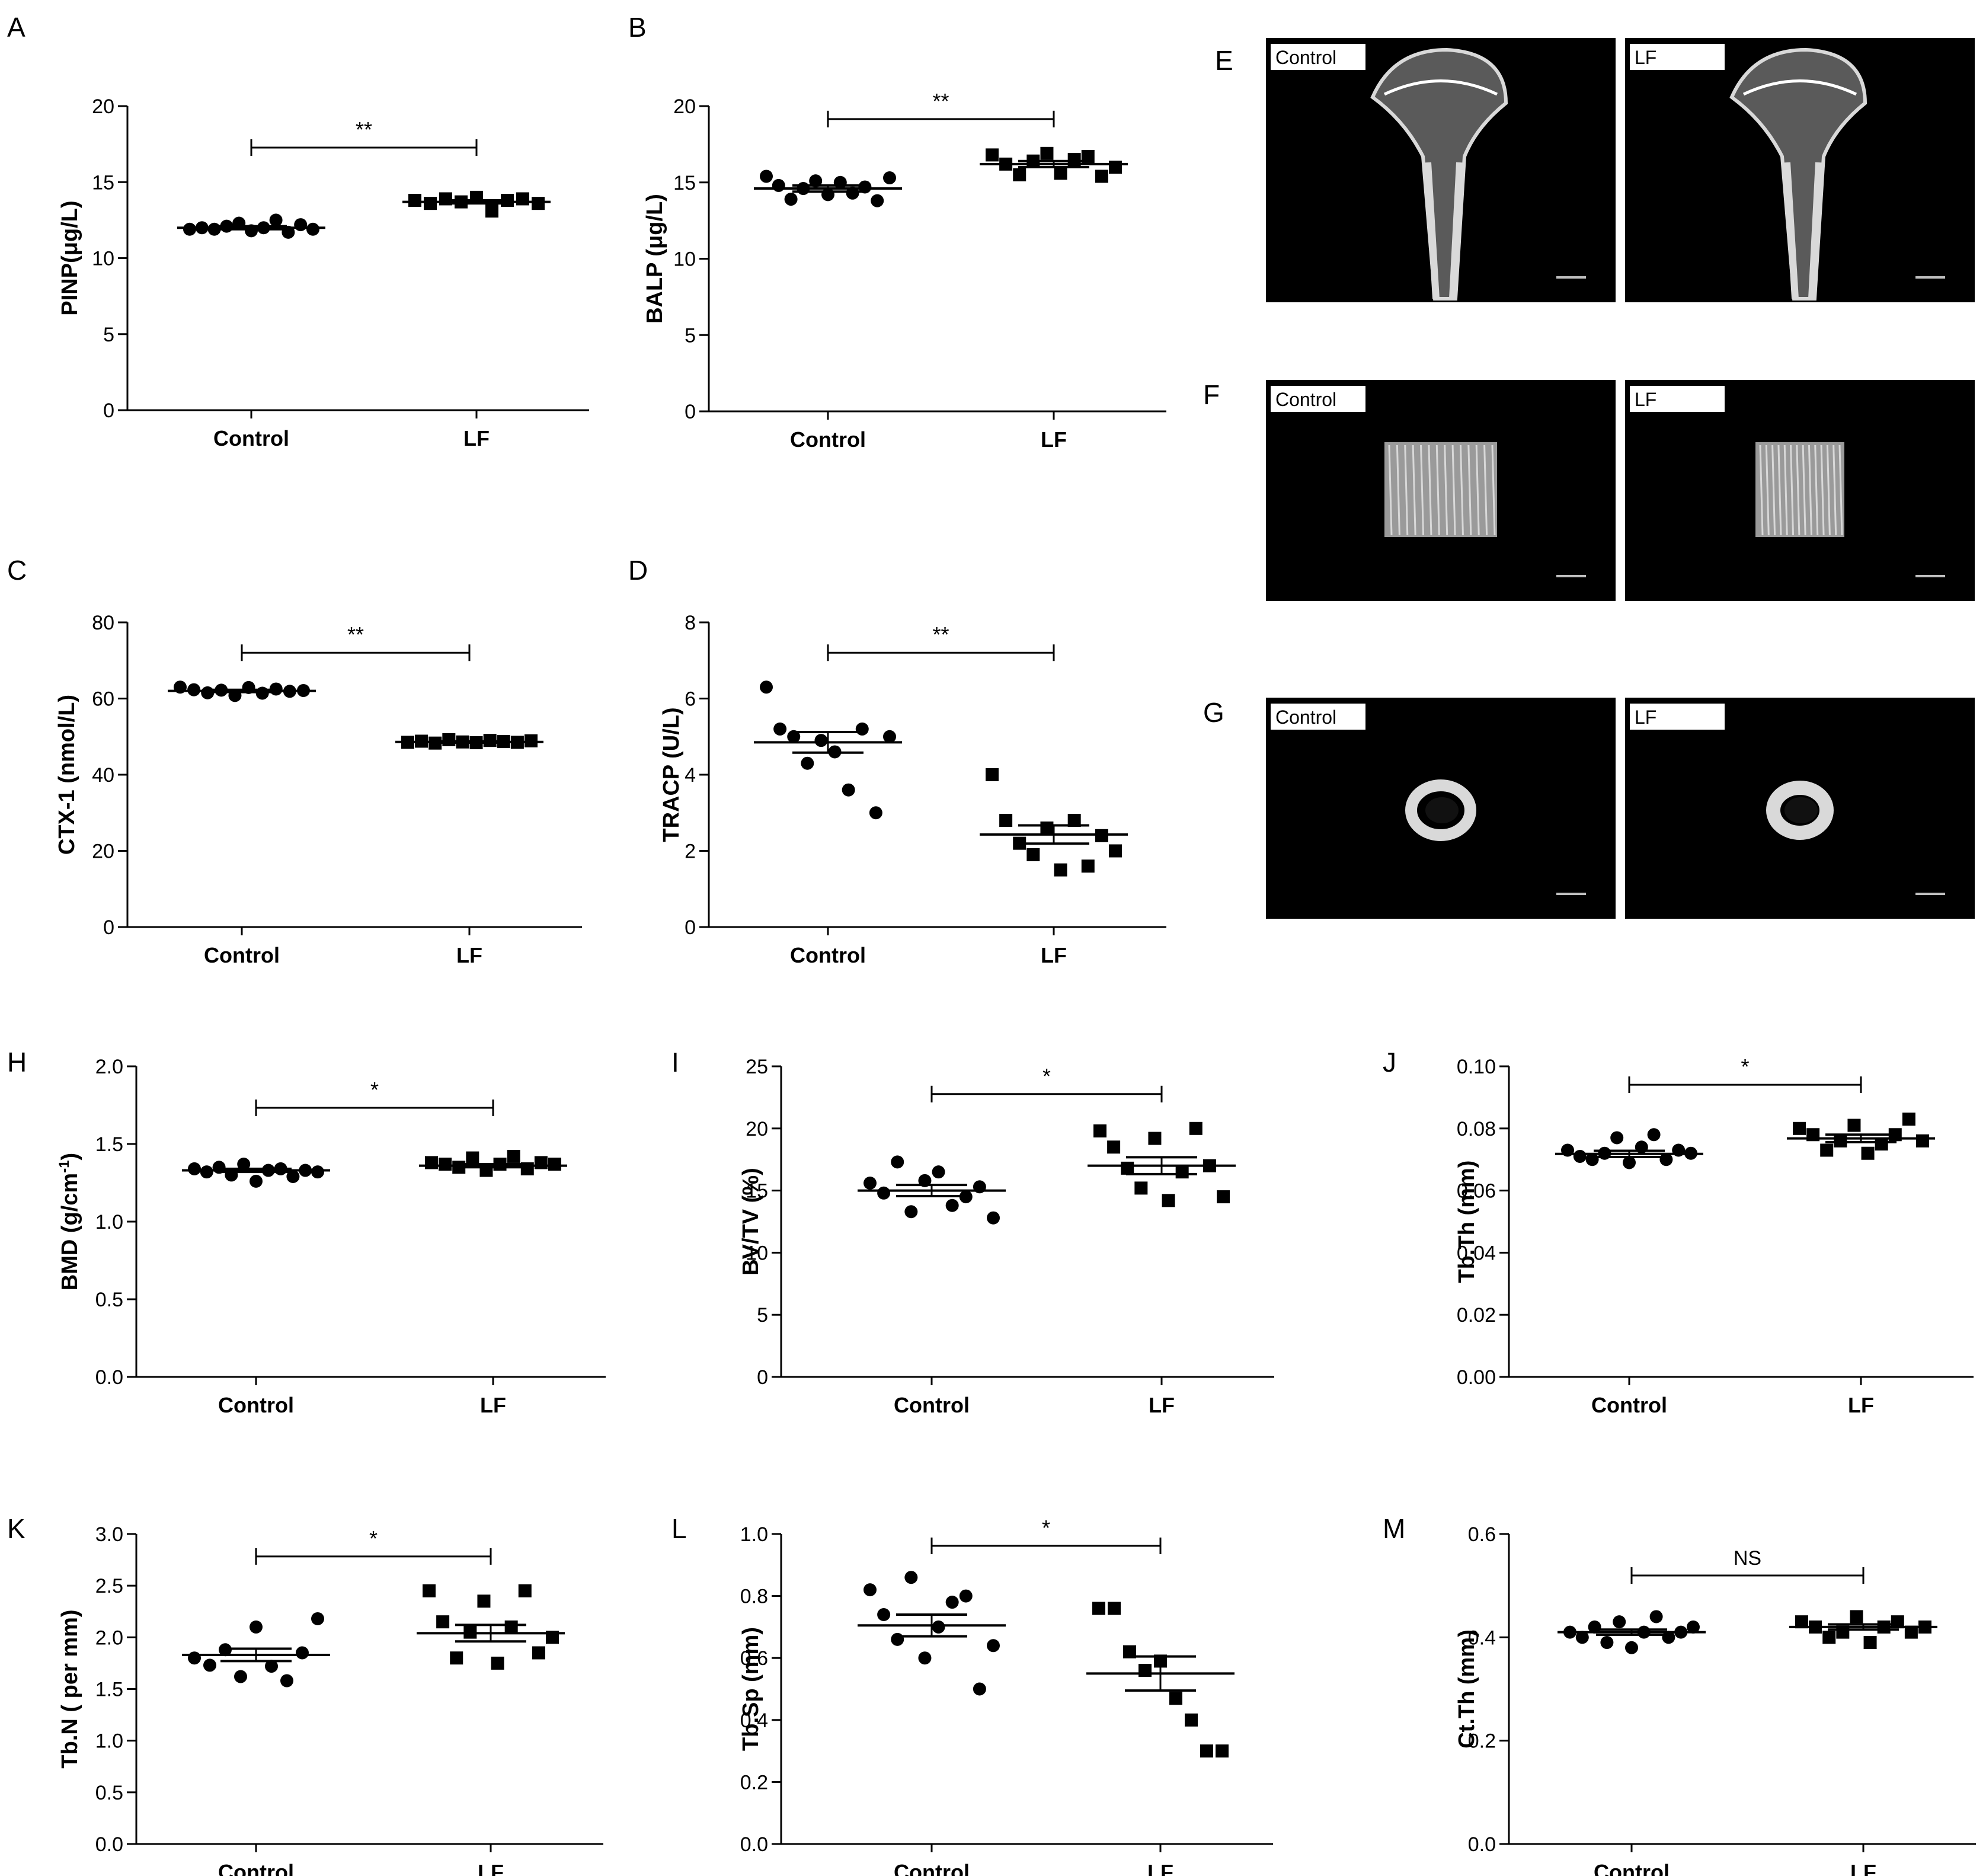 The image size is (1986, 1876). Describe the element at coordinates (1595, 170) in the screenshot. I see `image-panel-E: E Control LF` at that location.